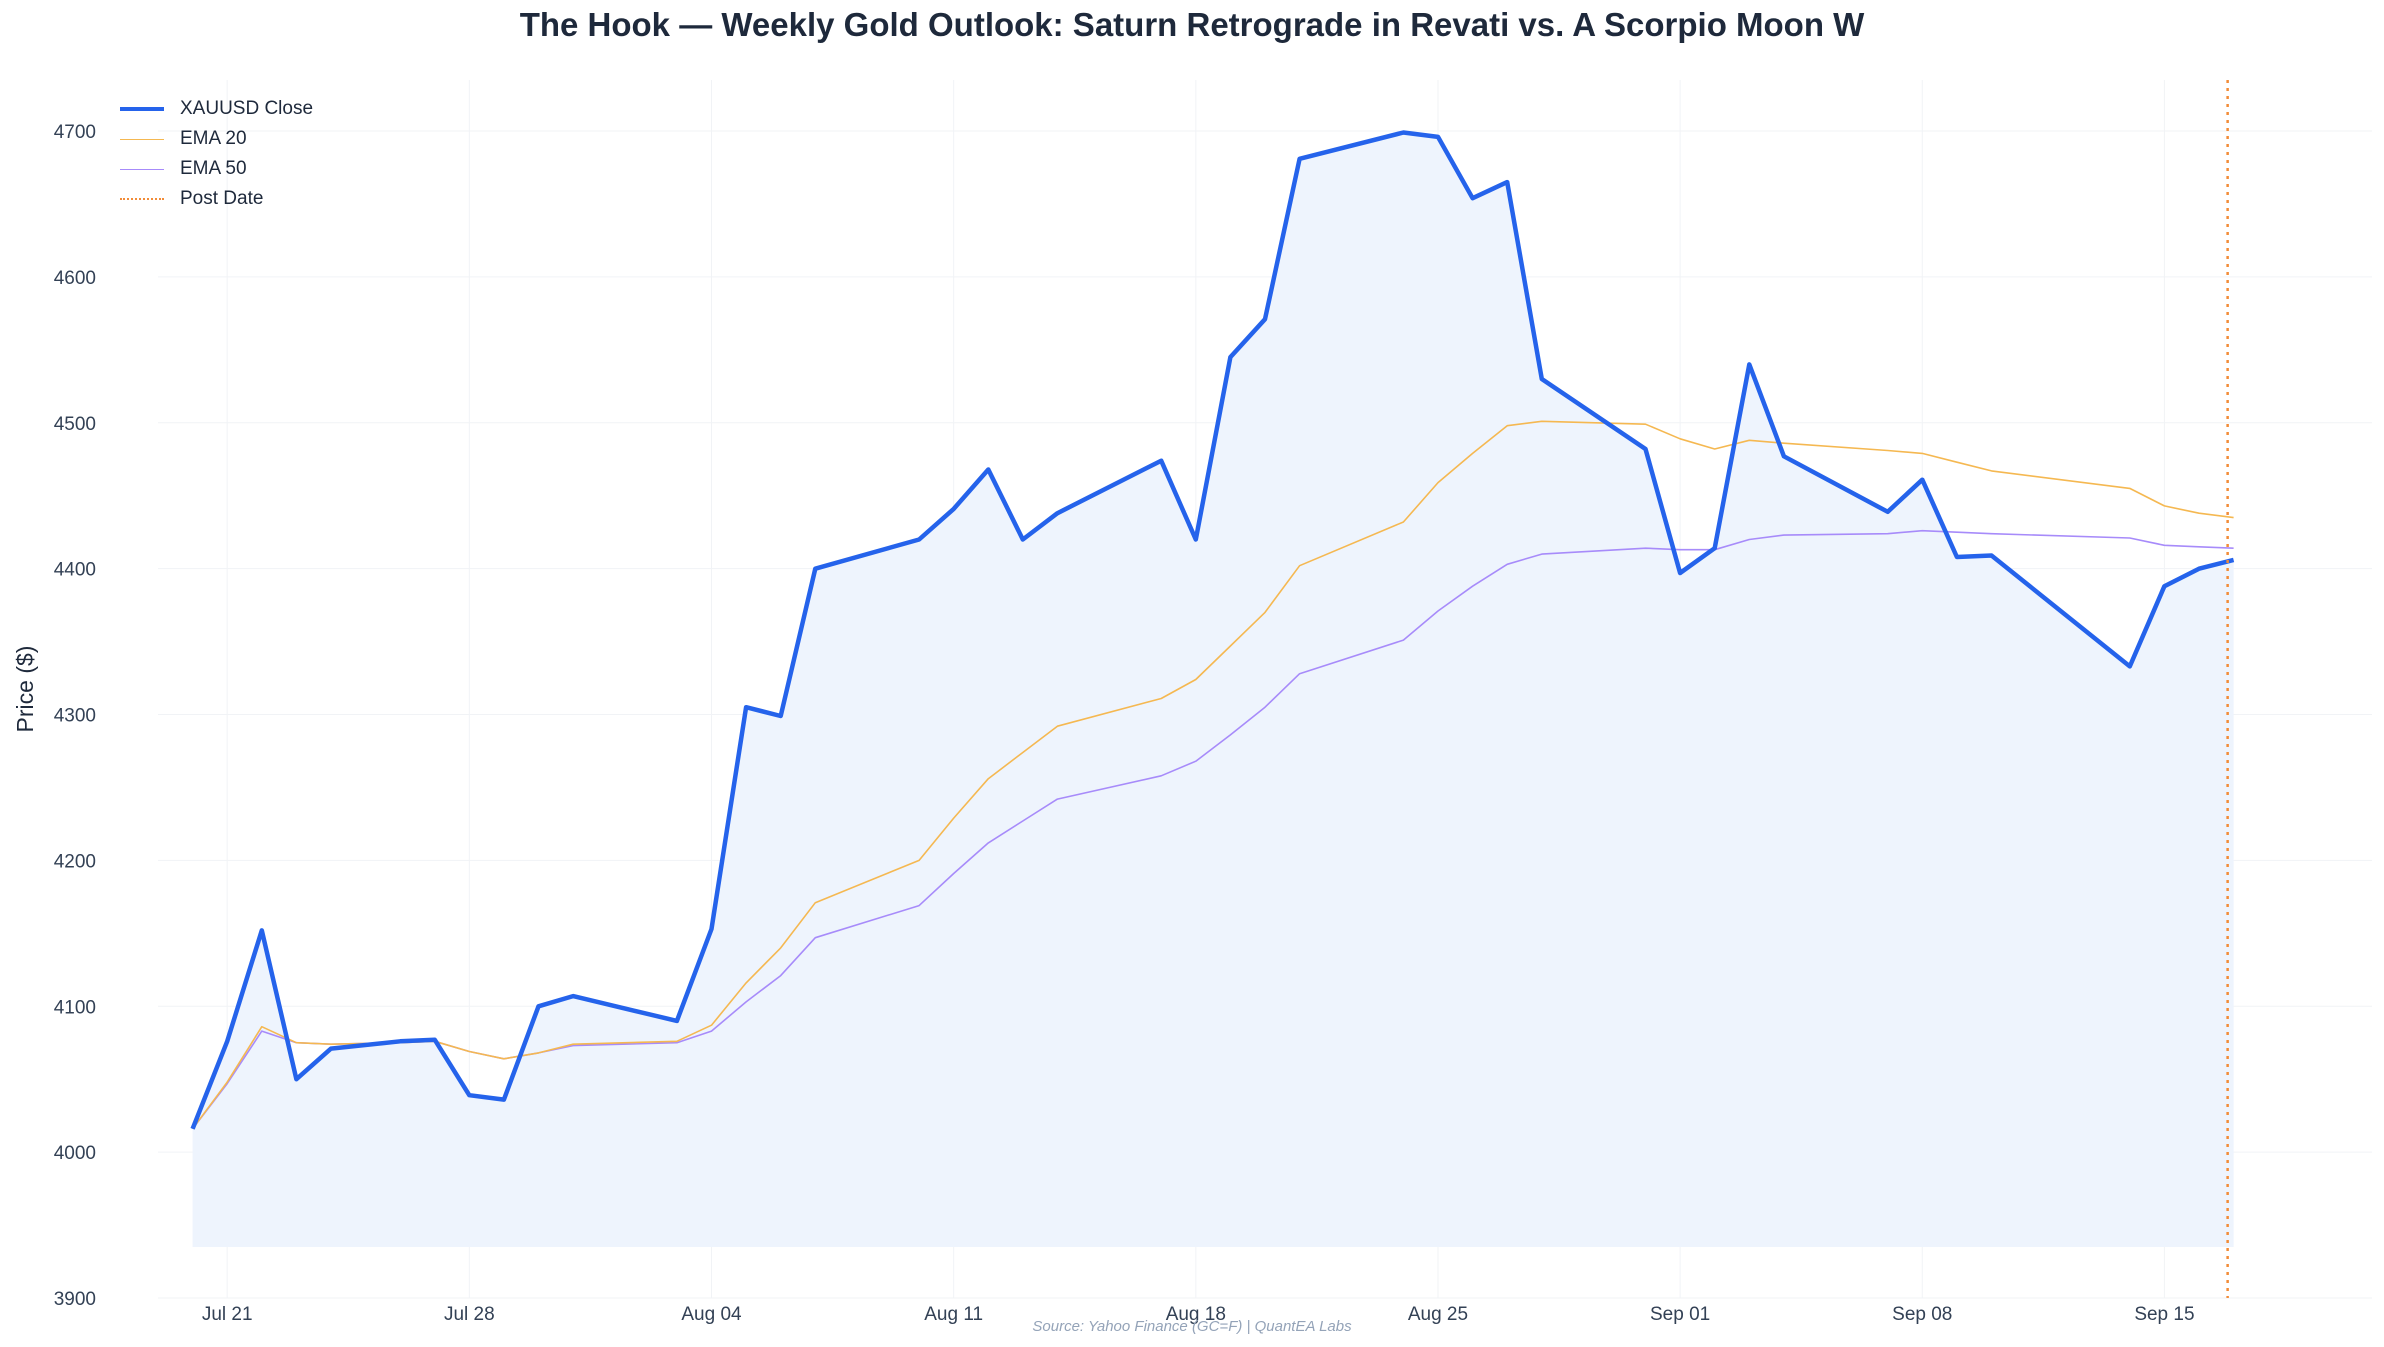 This screenshot has width=2384, height=1347. I want to click on legend-swatch-ema50, so click(142, 169).